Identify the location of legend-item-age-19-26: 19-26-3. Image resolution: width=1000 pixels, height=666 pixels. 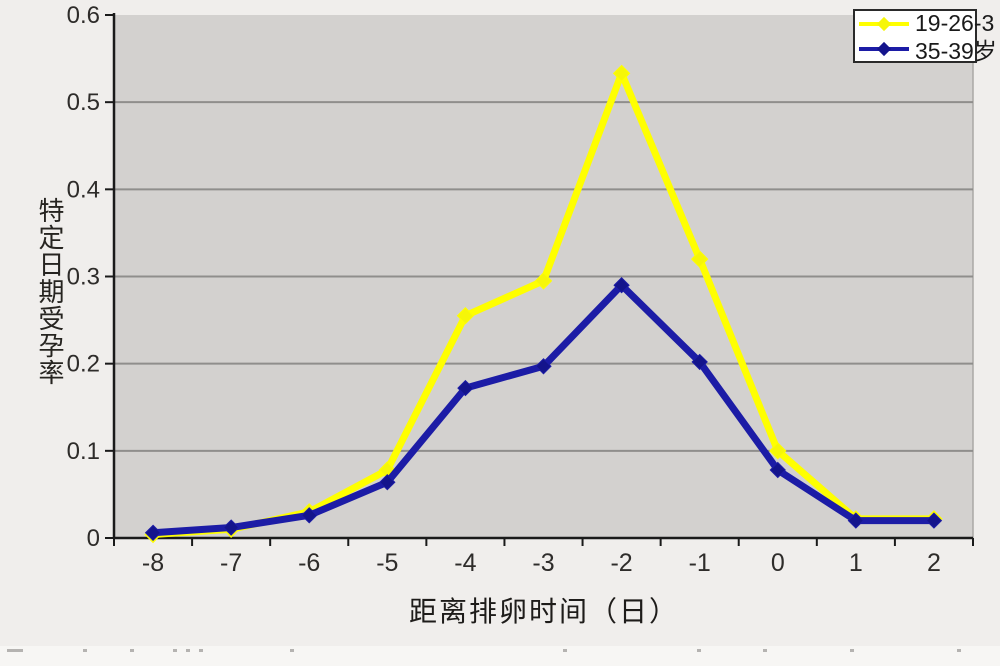
(926, 23).